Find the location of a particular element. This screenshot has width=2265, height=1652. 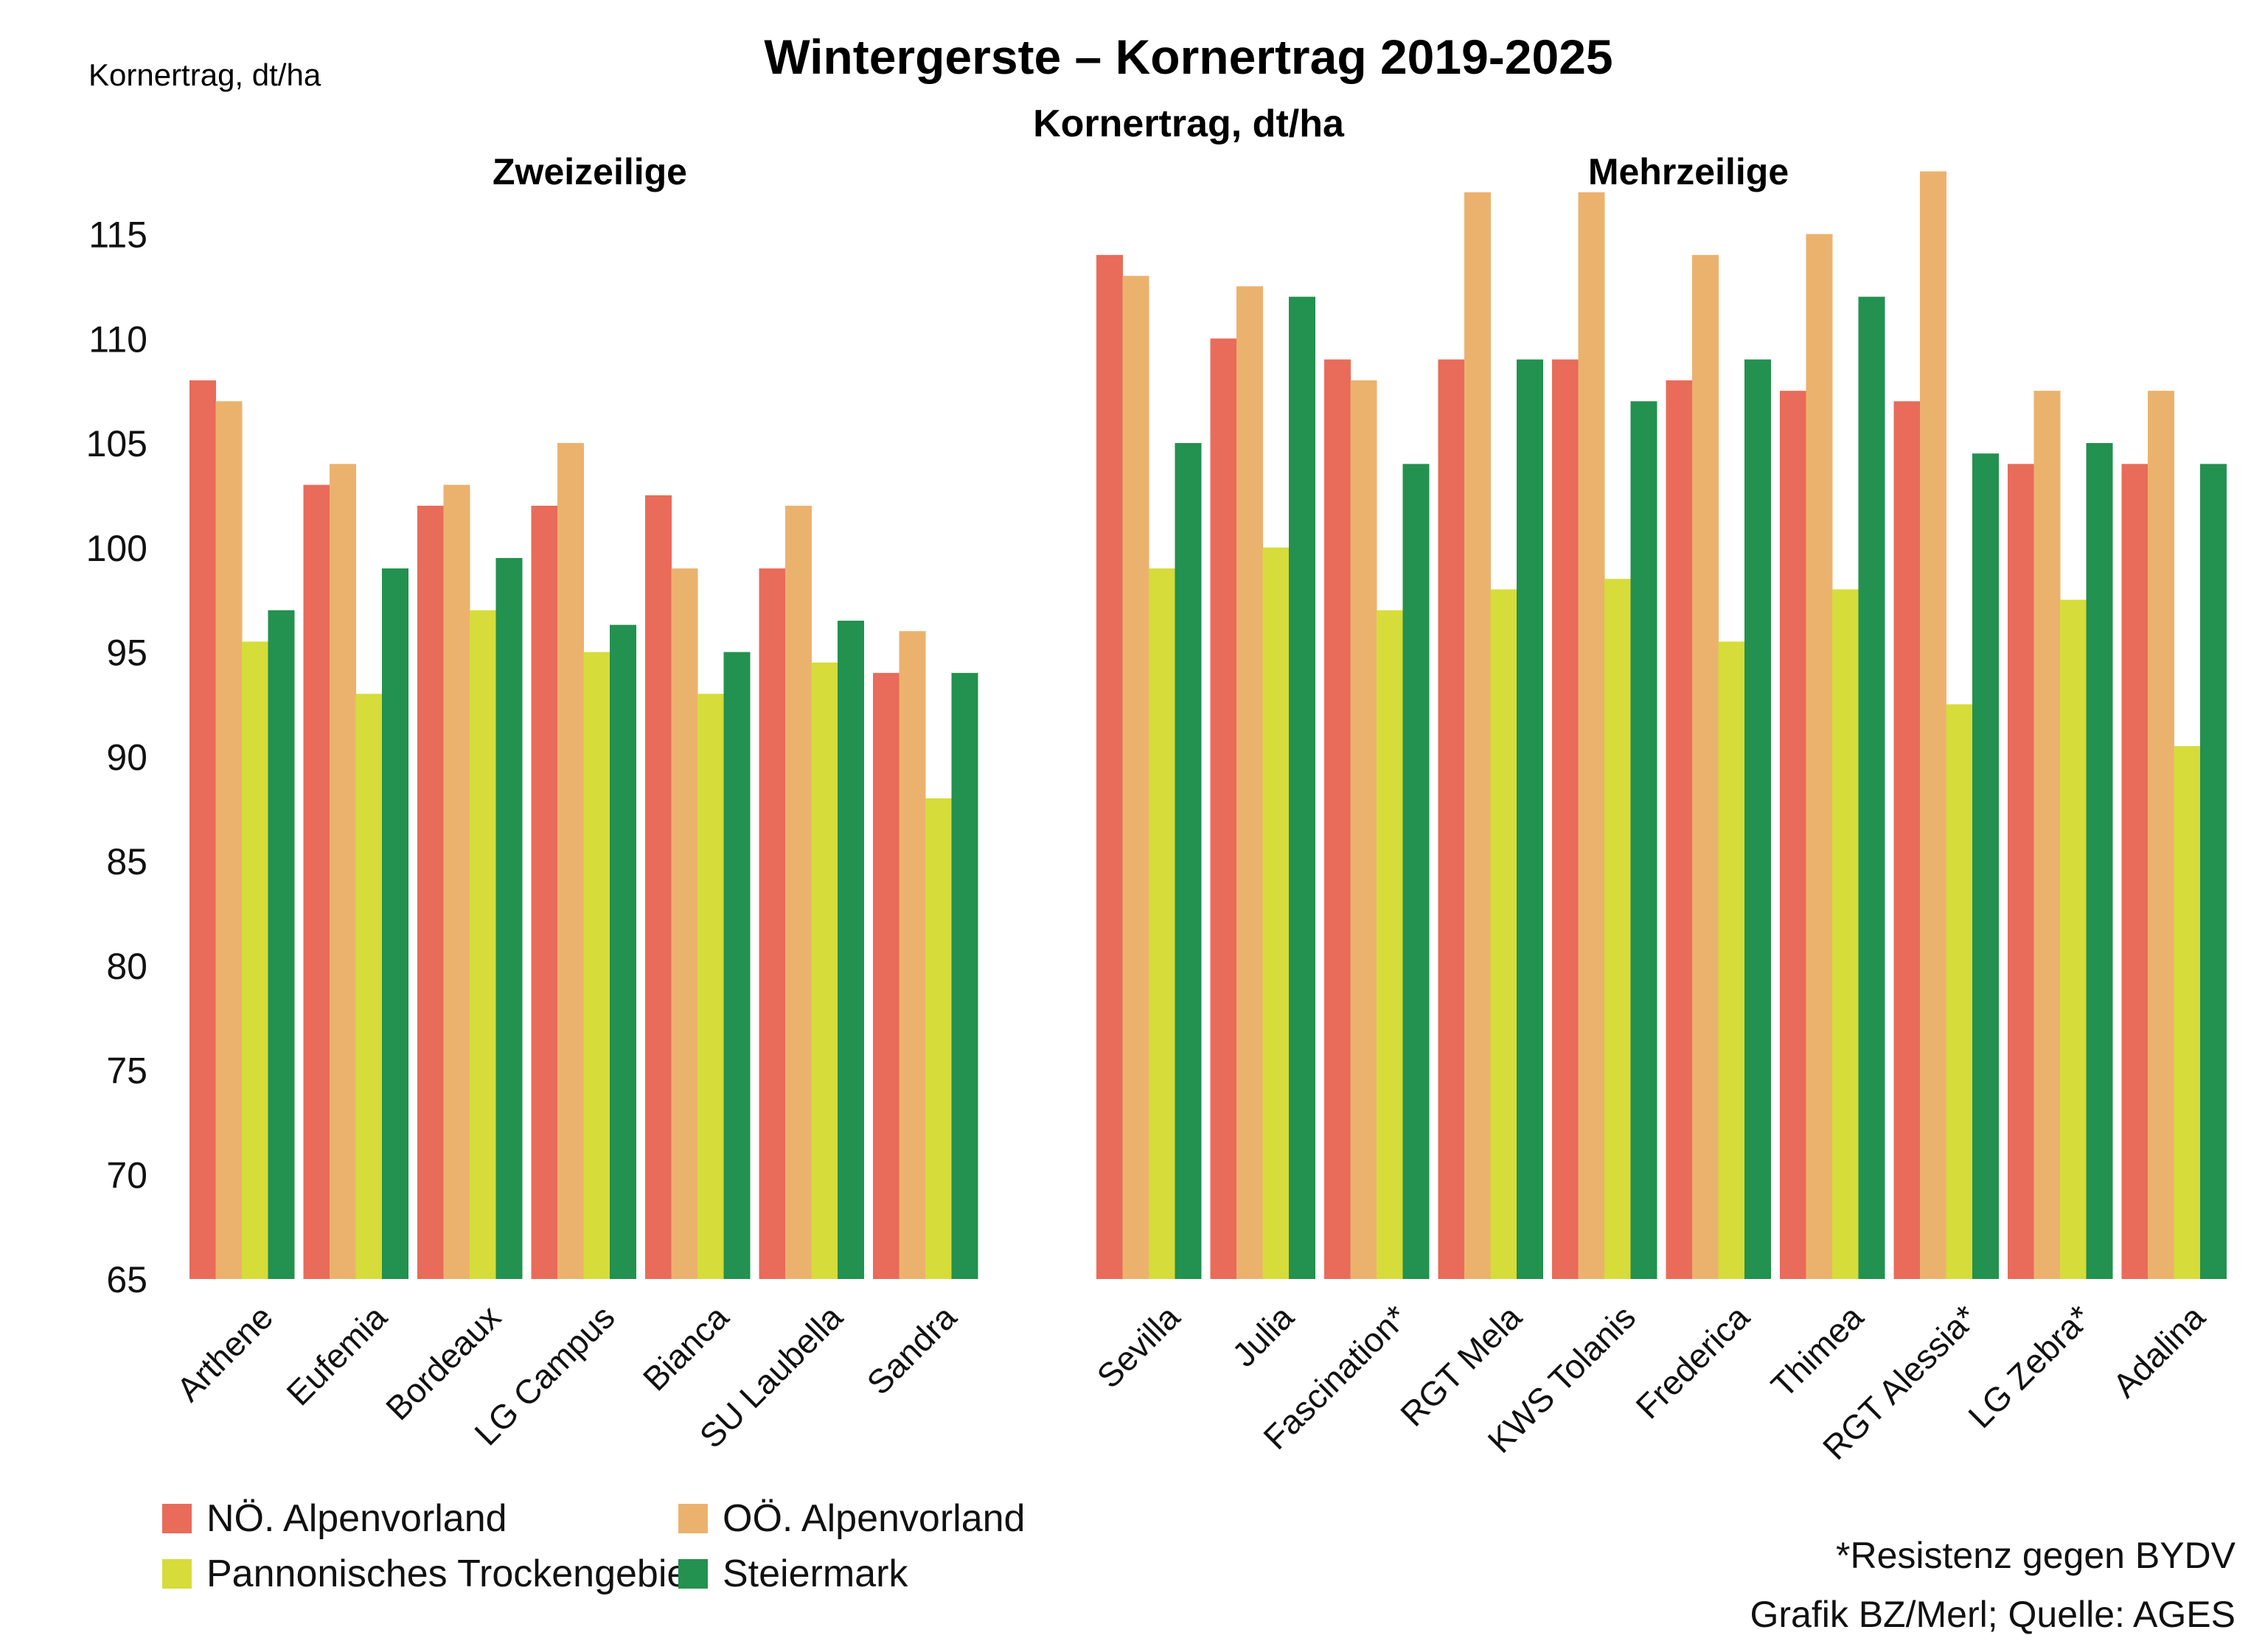

chart-subtitle: Kornertrag, dt/ha is located at coordinates (1189, 123).